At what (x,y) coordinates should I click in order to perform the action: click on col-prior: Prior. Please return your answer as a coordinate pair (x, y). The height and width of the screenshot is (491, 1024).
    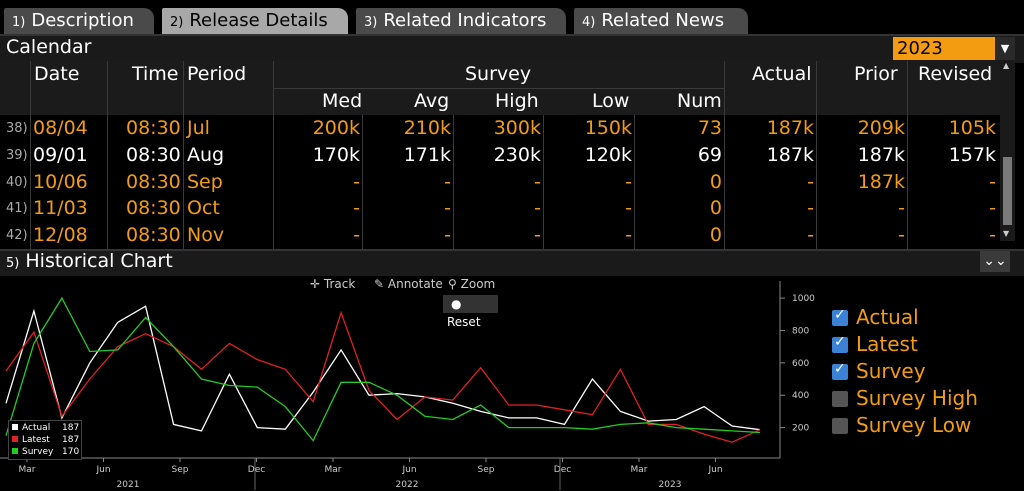
    Looking at the image, I should click on (876, 74).